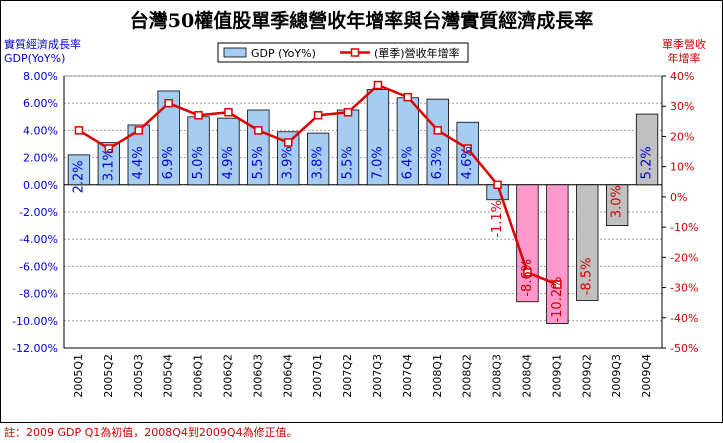 The height and width of the screenshot is (443, 723). Describe the element at coordinates (377, 162) in the screenshot. I see `bar-data-label: 7.0%` at that location.